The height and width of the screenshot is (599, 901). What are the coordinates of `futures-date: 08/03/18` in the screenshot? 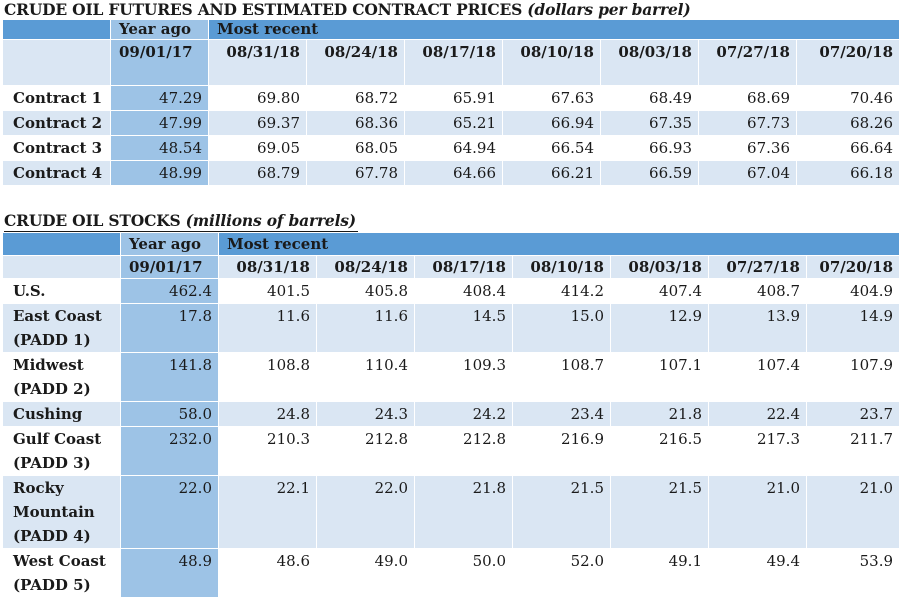 It's located at (649, 62).